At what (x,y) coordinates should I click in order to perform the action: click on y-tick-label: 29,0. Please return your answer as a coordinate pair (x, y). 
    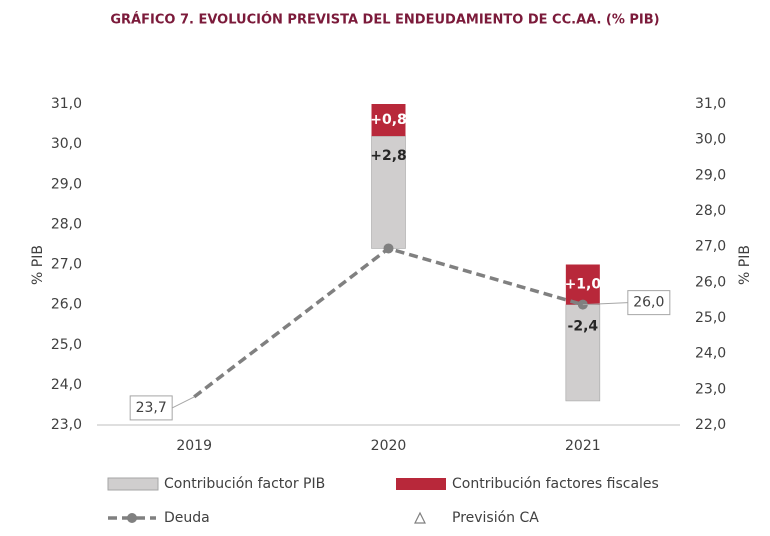
    Looking at the image, I should click on (66, 184).